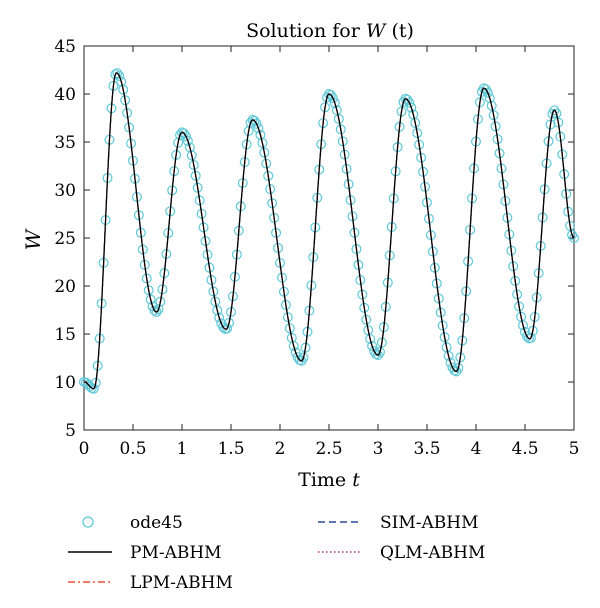 Image resolution: width=600 pixels, height=608 pixels. I want to click on y-tick-label: 40, so click(65, 95).